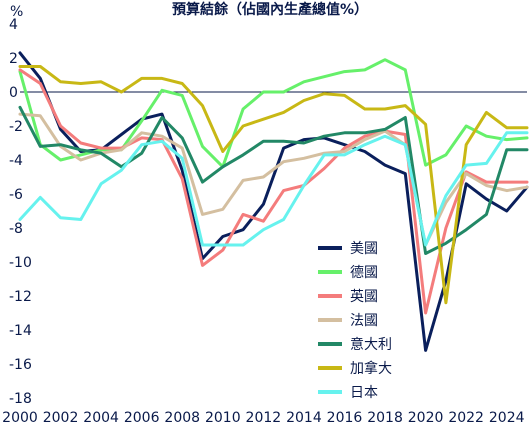 This screenshot has height=429, width=532. I want to click on x-tick-label: 2022, so click(466, 418).